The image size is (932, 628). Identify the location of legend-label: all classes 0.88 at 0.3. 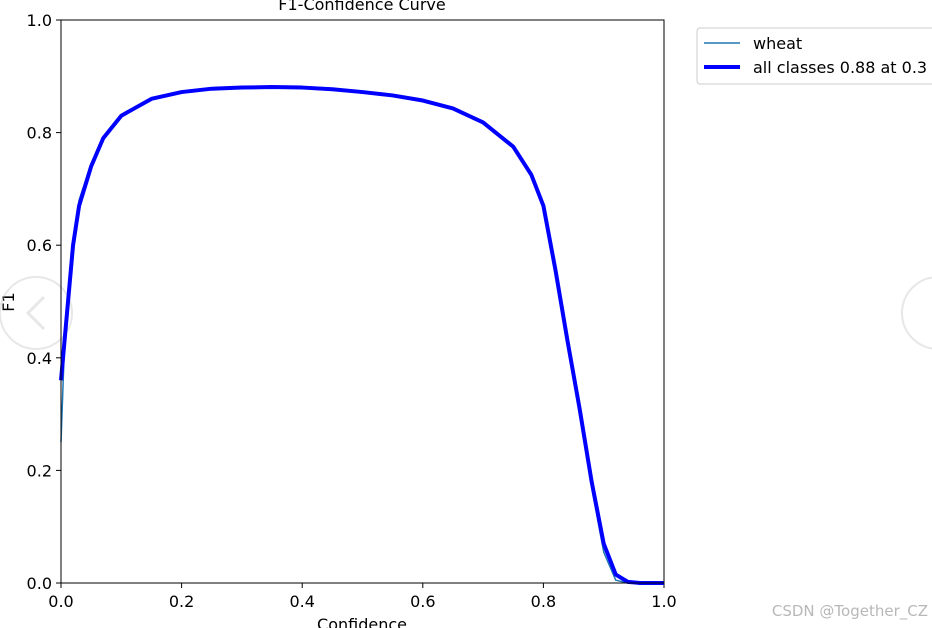
(840, 67).